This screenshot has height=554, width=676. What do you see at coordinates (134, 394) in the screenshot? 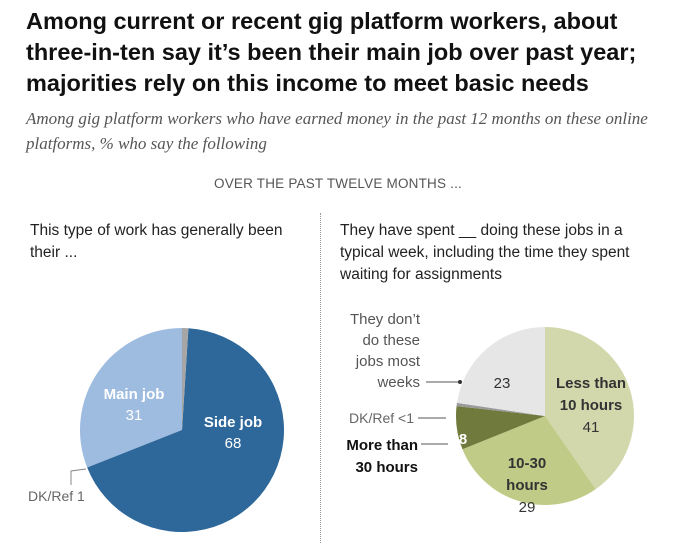
I see `label-main-job: Main job` at bounding box center [134, 394].